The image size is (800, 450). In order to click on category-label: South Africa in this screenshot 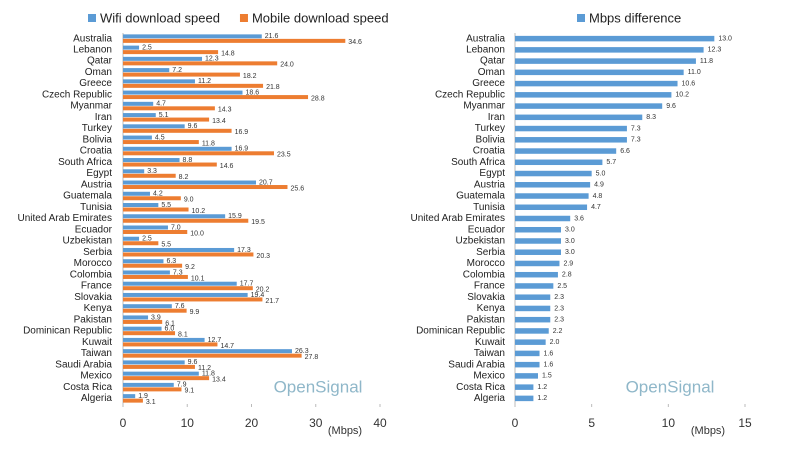, I will do `click(85, 162)`.